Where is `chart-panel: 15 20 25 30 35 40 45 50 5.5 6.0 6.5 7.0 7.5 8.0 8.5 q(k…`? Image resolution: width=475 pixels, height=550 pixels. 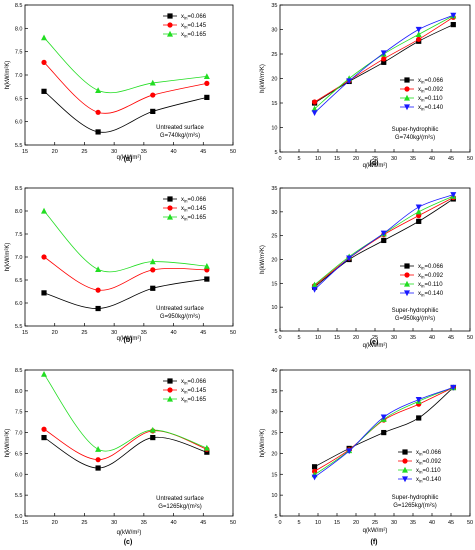
chart-panel: 15 20 25 30 35 40 45 50 5.5 6.0 6.5 7.0 7.5 8.0 8.5 q(k… is located at coordinates (120, 83).